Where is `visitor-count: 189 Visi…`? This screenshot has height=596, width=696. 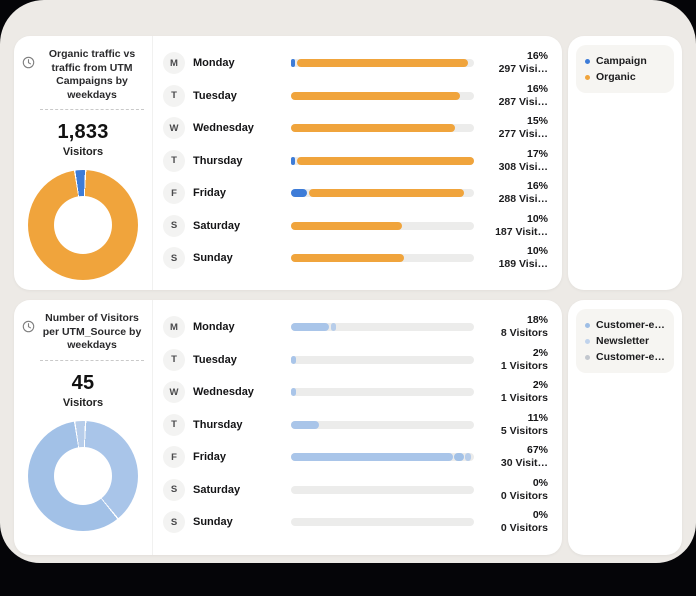
visitor-count: 189 Visi… is located at coordinates (523, 264).